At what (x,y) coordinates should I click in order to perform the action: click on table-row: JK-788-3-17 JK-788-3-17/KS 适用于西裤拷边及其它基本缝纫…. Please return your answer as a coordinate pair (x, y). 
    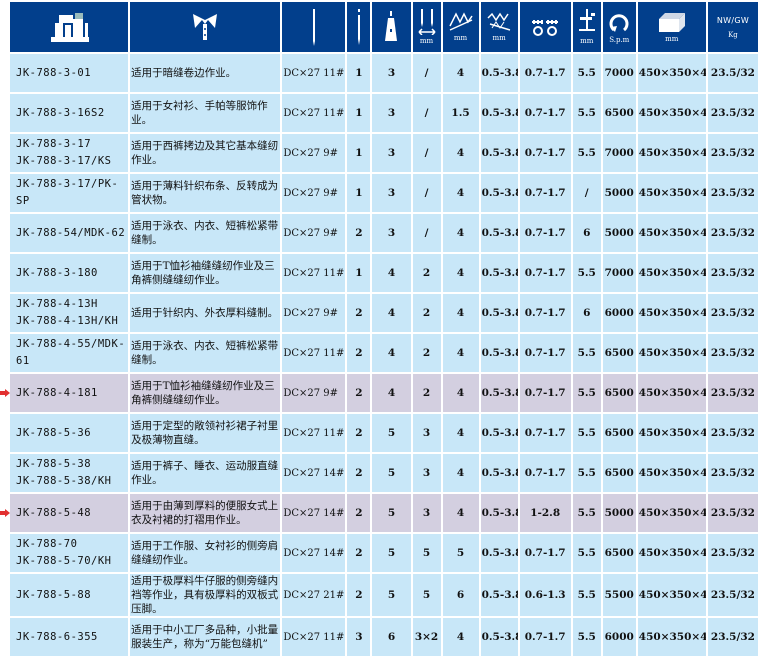
    Looking at the image, I should click on (384, 153).